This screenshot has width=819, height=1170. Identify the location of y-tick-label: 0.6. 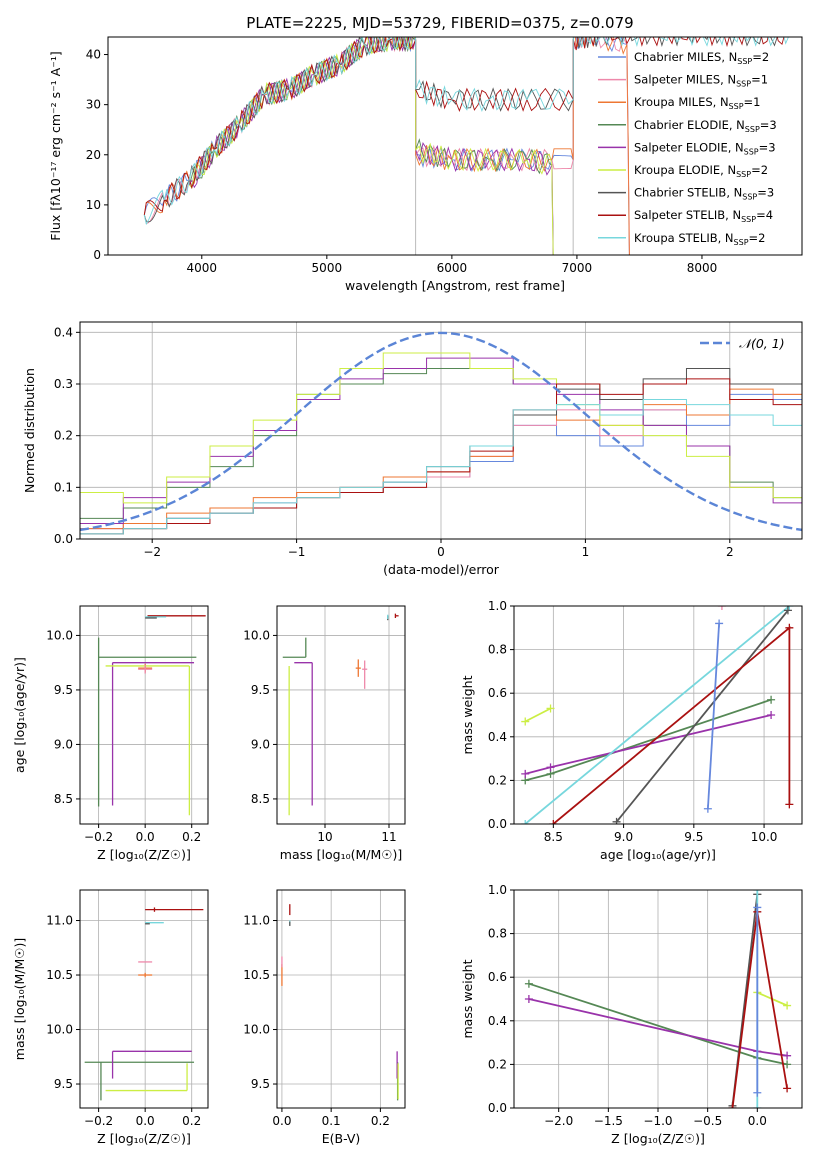
(497, 693).